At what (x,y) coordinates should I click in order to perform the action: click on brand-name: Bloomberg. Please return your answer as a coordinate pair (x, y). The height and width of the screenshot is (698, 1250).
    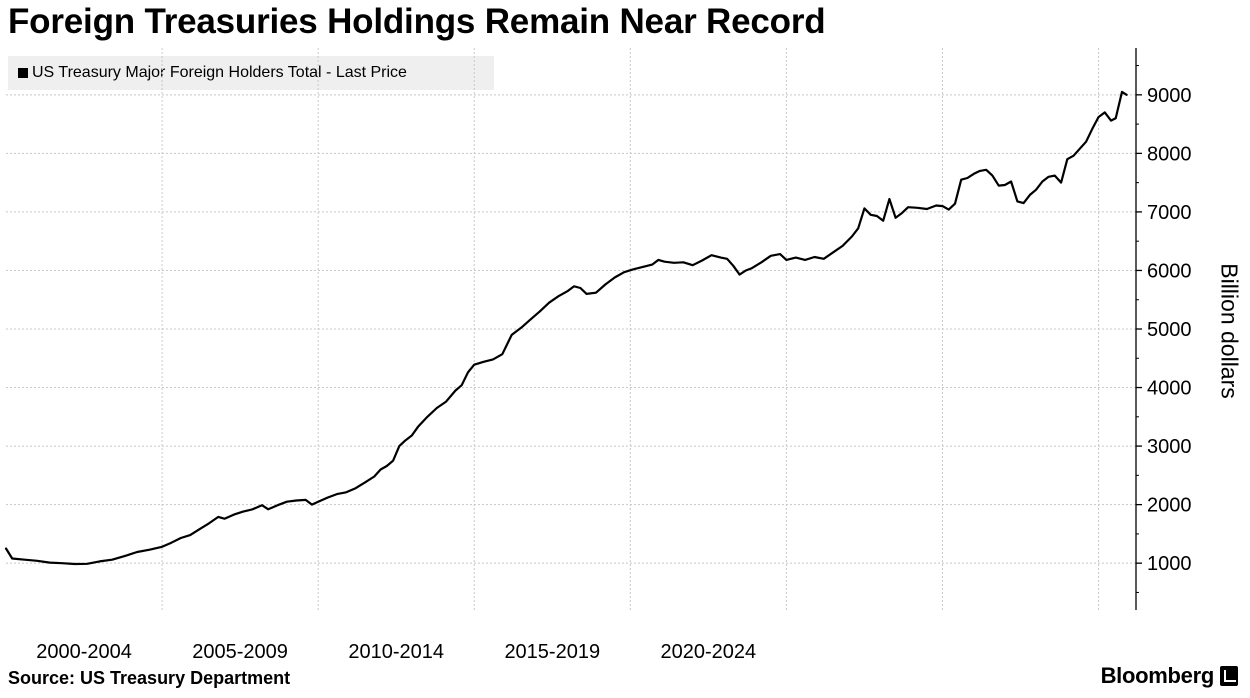
    Looking at the image, I should click on (1157, 675).